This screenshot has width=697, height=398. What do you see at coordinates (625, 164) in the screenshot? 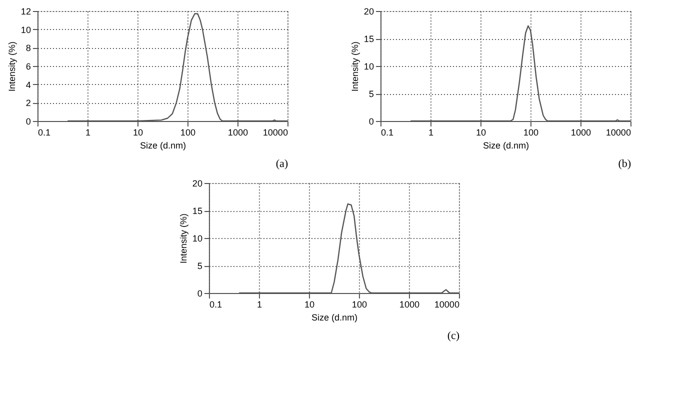
I see `text: (b)` at bounding box center [625, 164].